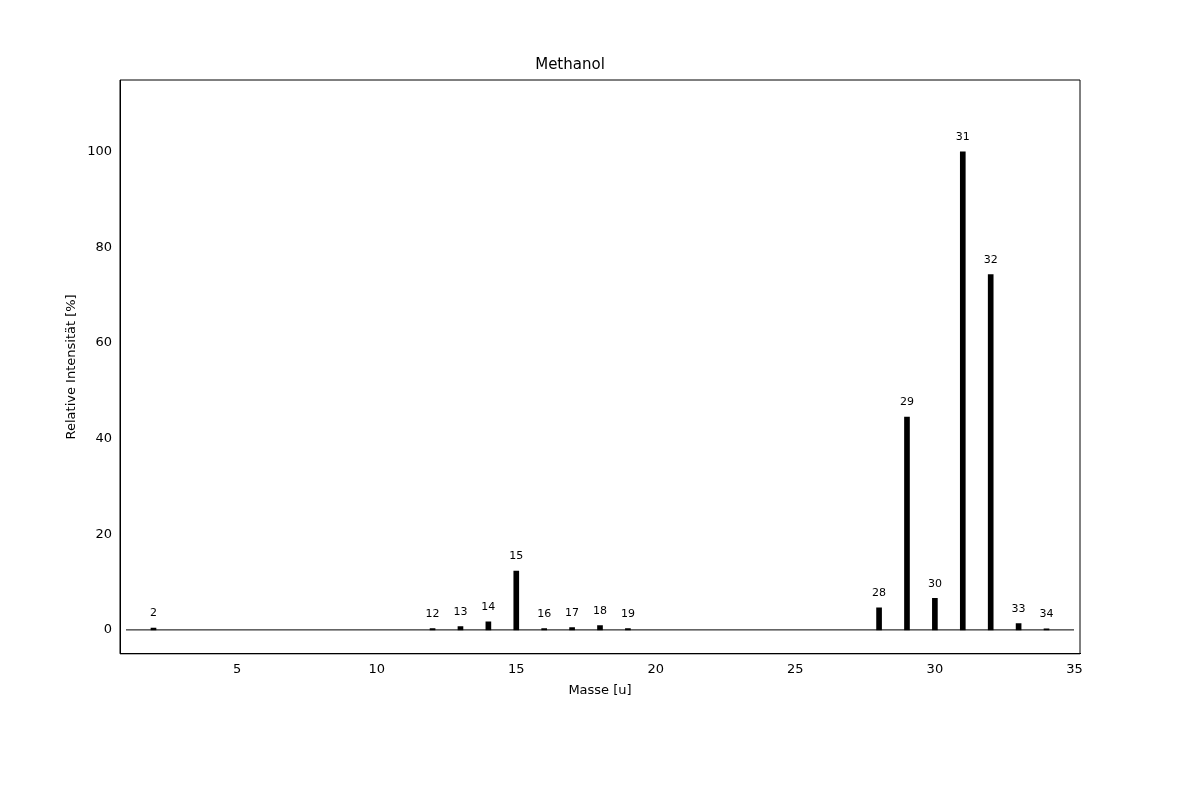  What do you see at coordinates (103, 533) in the screenshot?
I see `y-tick-label: 20` at bounding box center [103, 533].